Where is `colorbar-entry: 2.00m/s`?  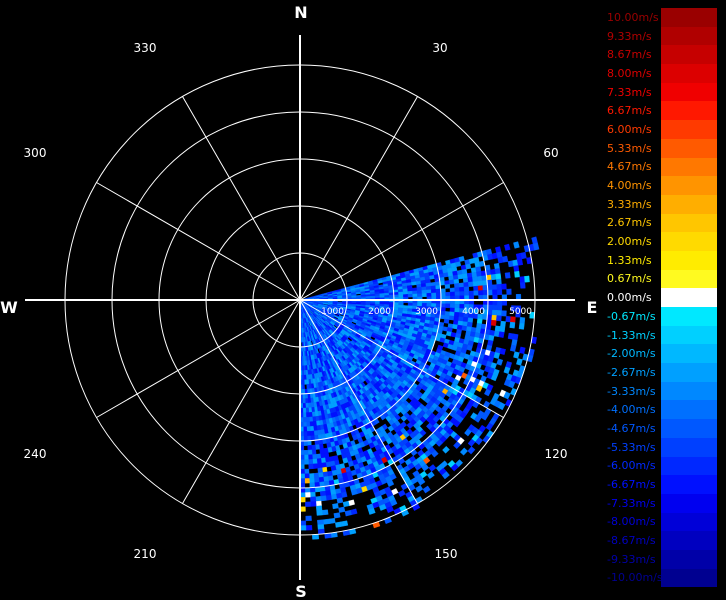
colorbar-entry: 2.00m/s is located at coordinates (662, 241).